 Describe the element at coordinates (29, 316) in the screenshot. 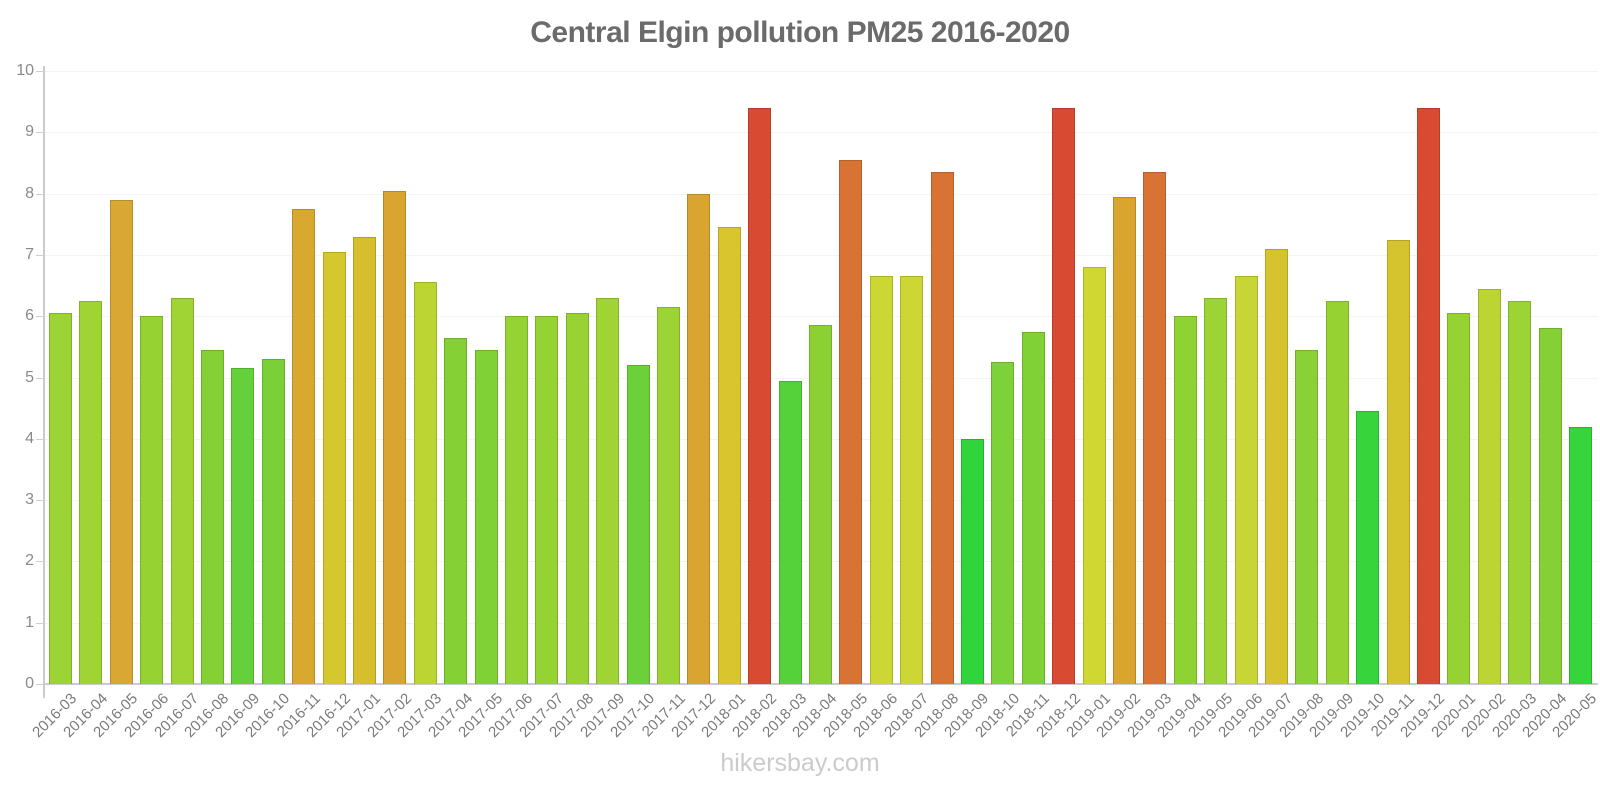

I see `y-axis-label: 6` at that location.